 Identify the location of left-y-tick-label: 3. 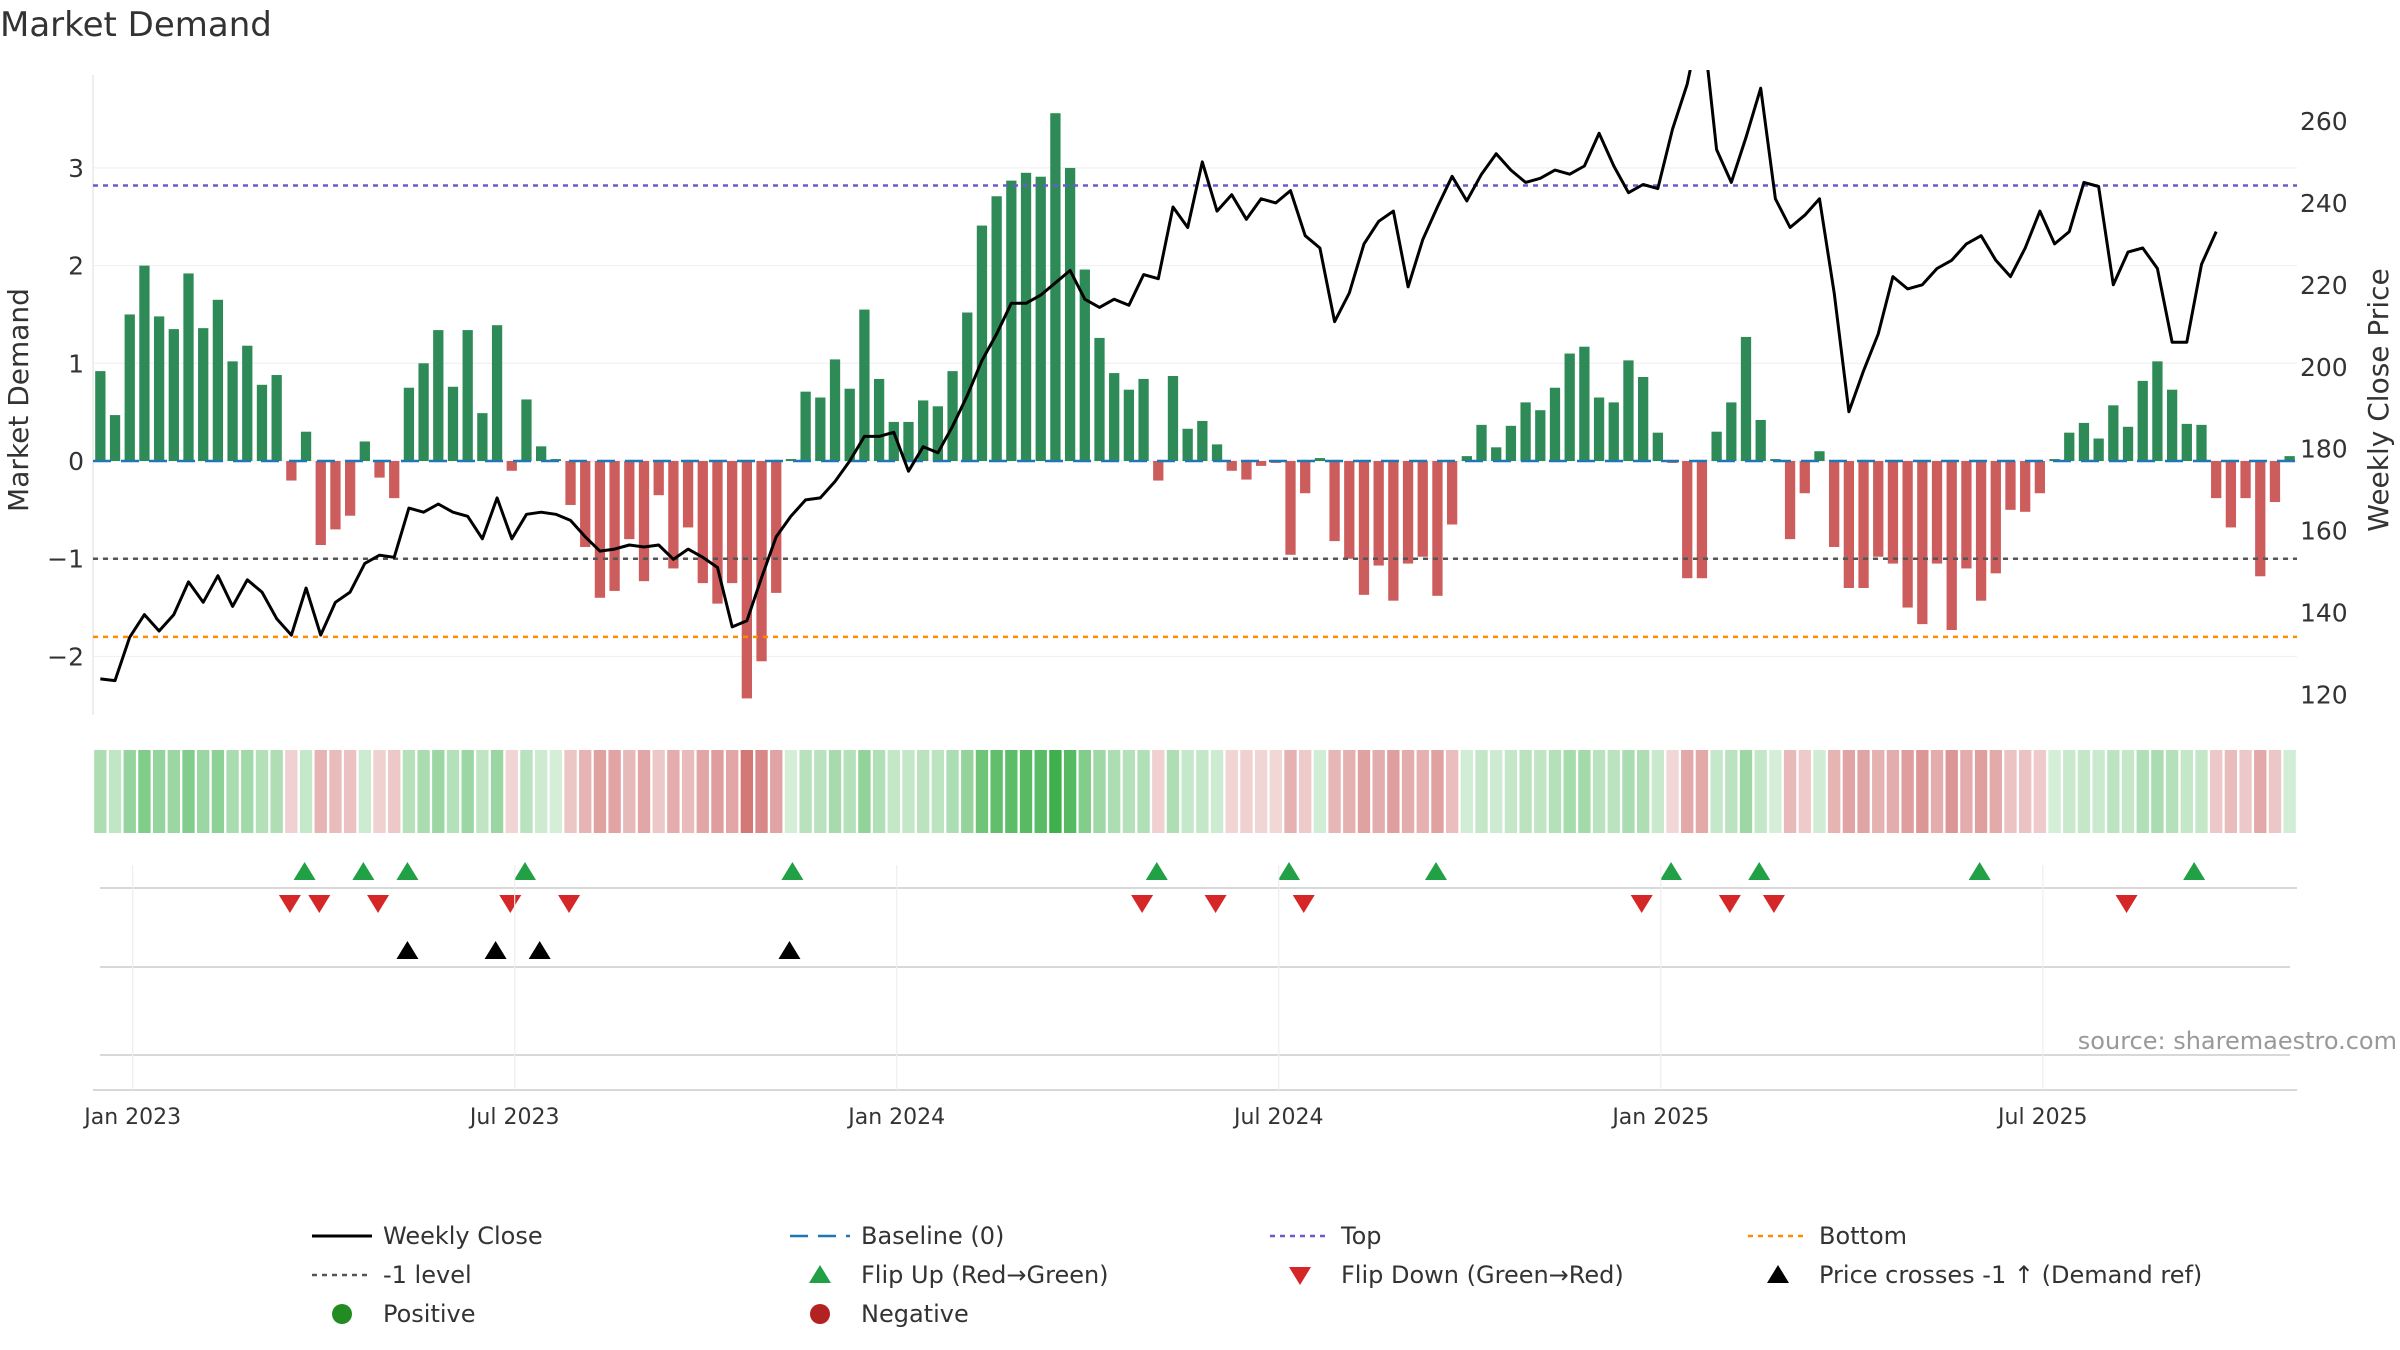
(76, 168).